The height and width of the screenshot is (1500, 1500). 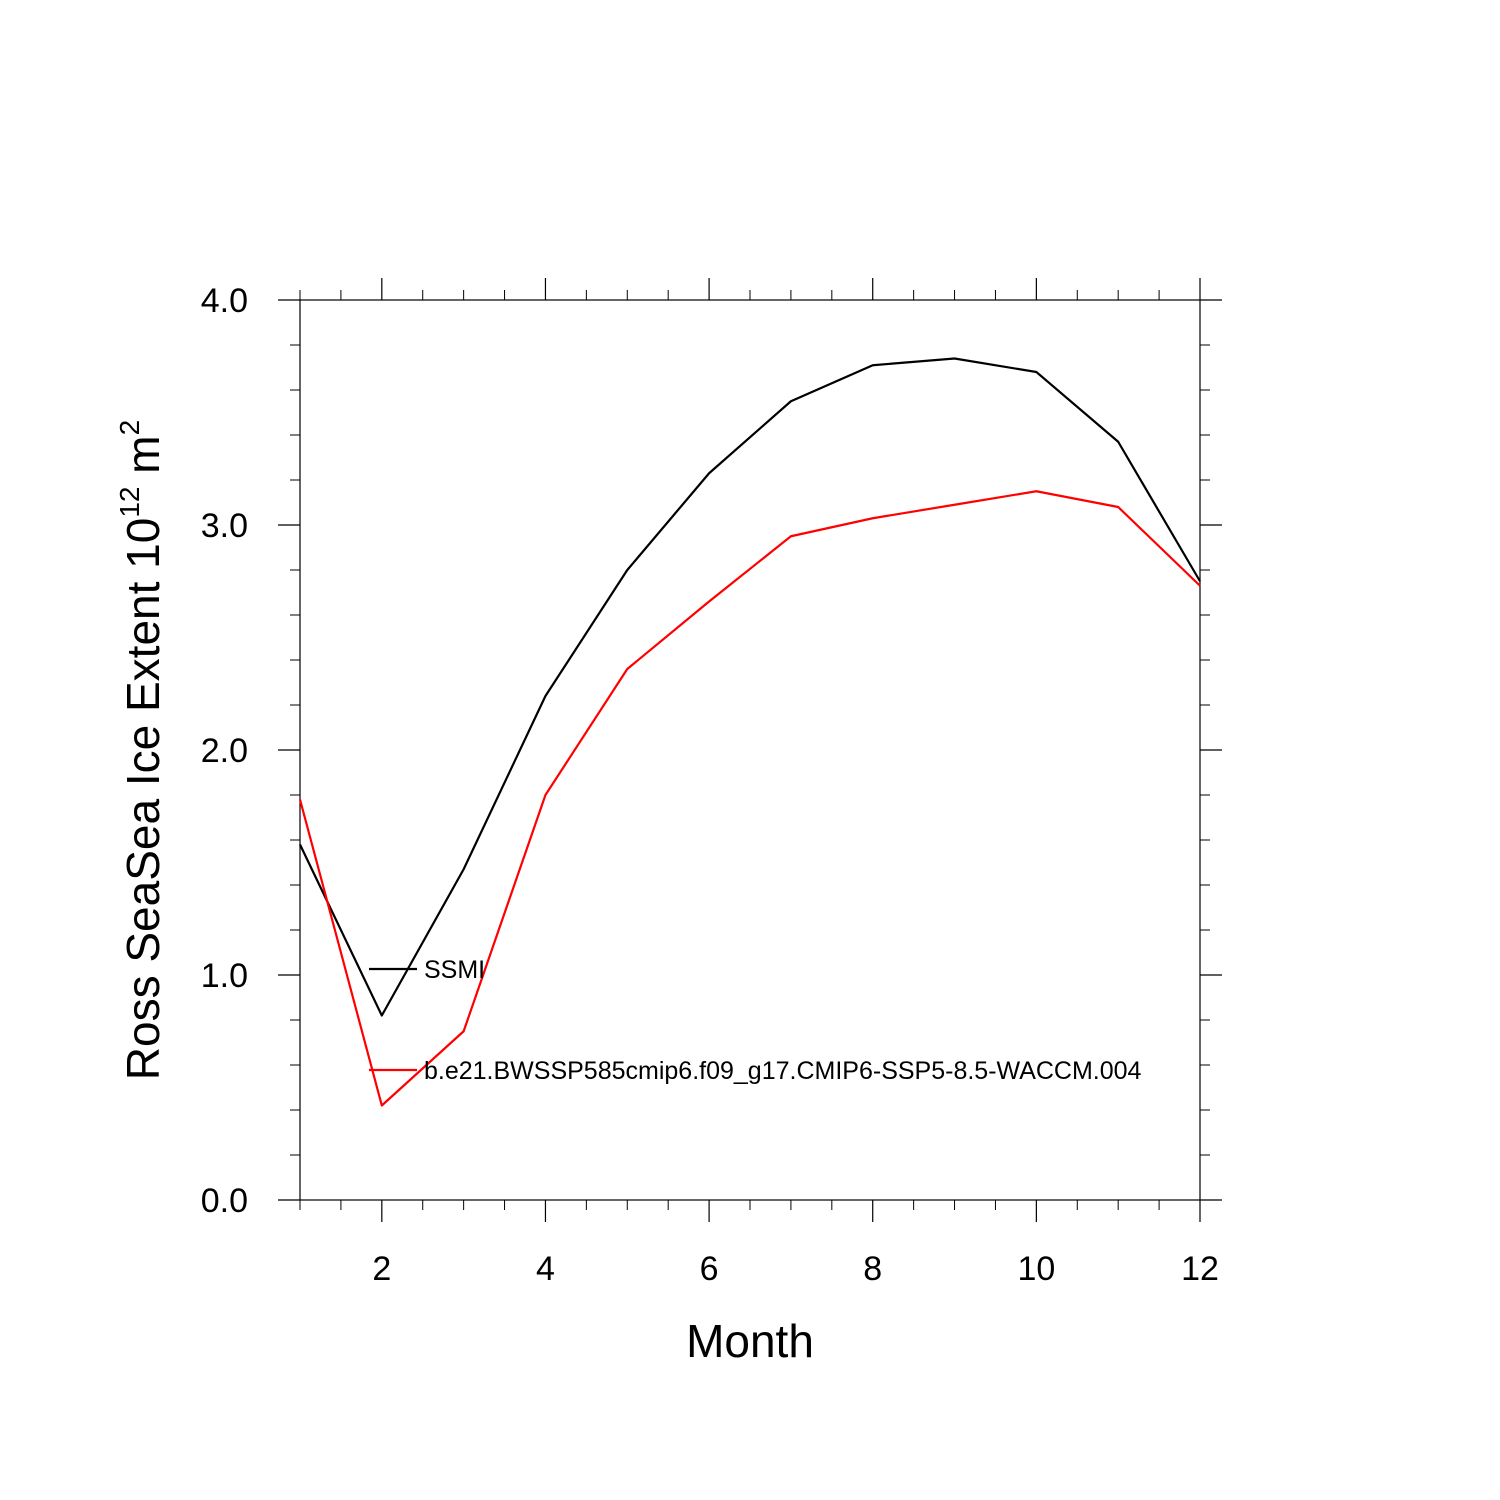 What do you see at coordinates (224, 301) in the screenshot?
I see `y-tick-label: 4.0` at bounding box center [224, 301].